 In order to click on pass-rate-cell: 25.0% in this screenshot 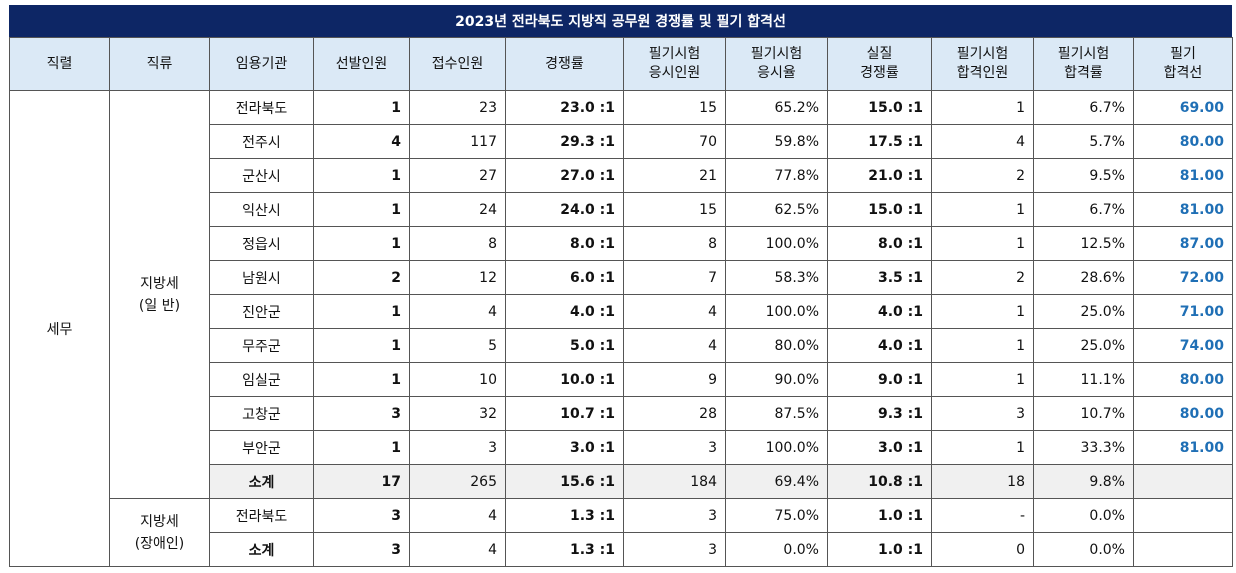, I will do `click(1083, 311)`.